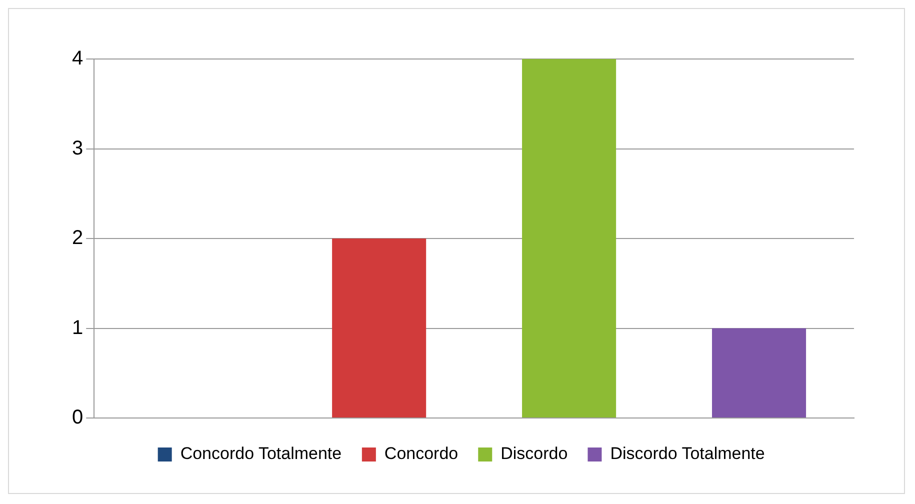 This screenshot has width=915, height=504. I want to click on legend-label: Concordo Totalmente, so click(261, 454).